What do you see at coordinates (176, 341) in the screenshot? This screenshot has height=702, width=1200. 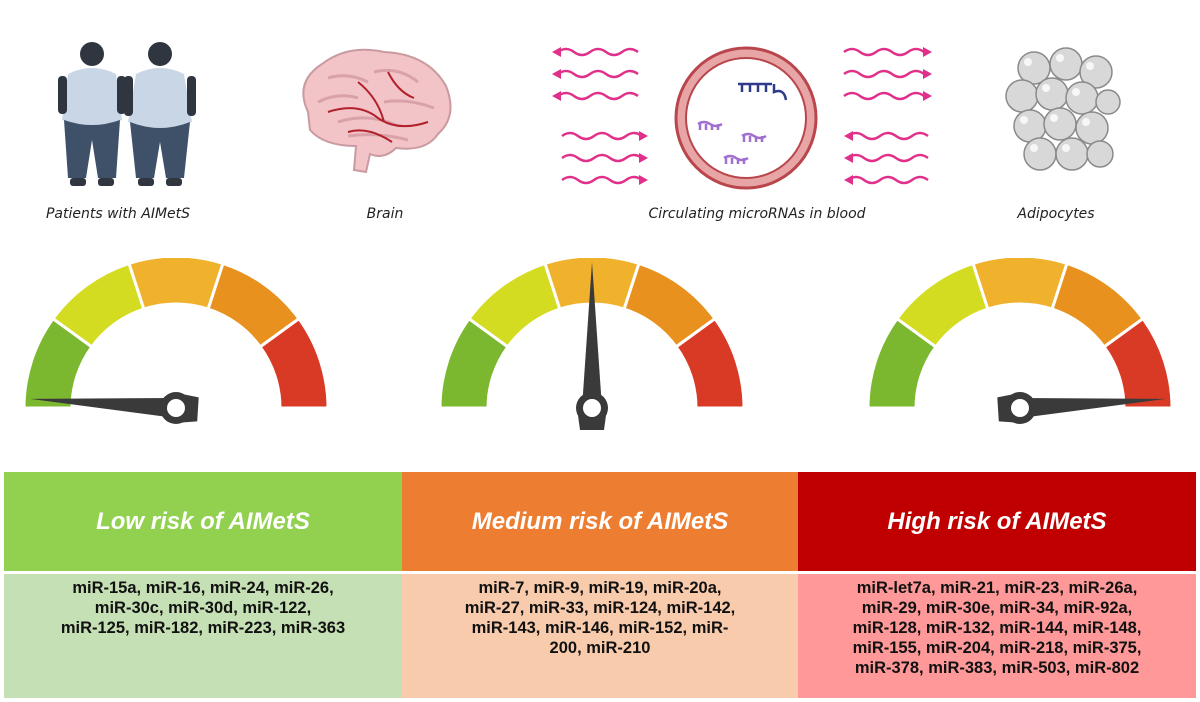 I see `gauge-low` at bounding box center [176, 341].